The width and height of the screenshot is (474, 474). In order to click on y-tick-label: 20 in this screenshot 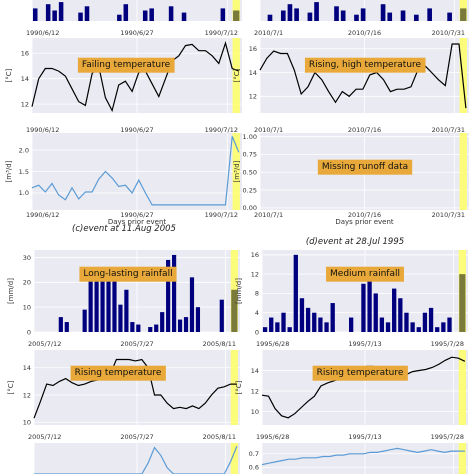, I will do `click(27, 283)`.